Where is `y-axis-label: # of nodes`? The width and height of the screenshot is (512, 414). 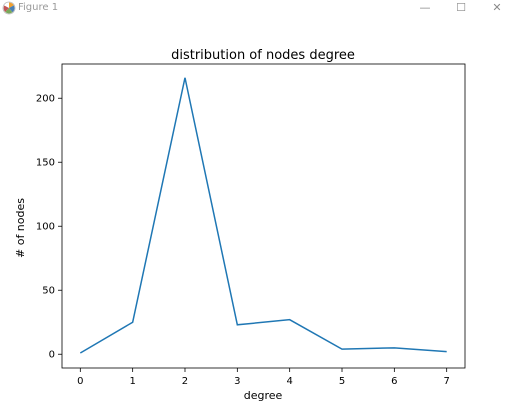
y-axis-label: # of nodes is located at coordinates (20, 228).